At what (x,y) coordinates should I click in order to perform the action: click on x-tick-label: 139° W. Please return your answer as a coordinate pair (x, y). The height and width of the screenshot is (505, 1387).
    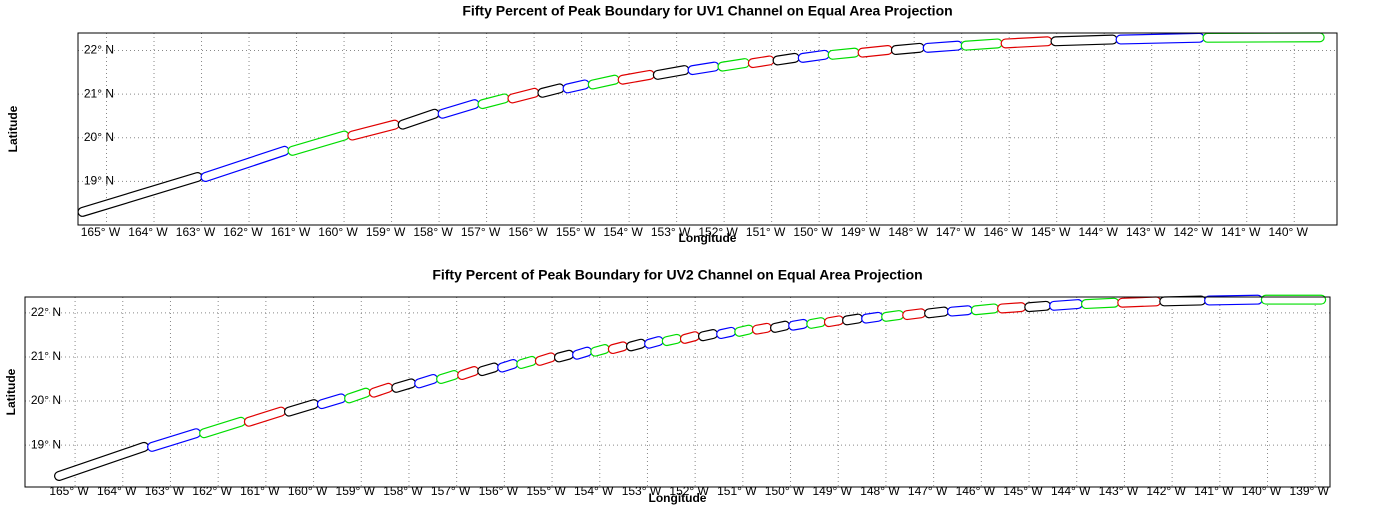
    Looking at the image, I should click on (1309, 491).